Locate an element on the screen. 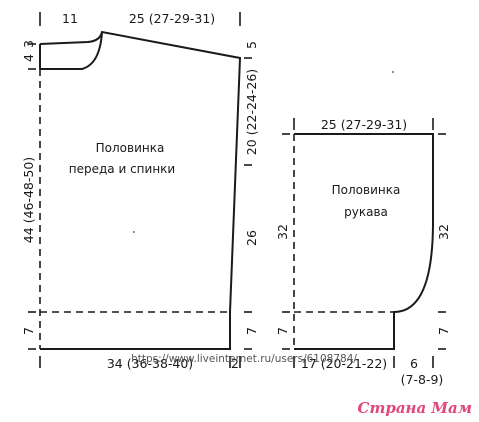  dim-body-right-hem: 7 is located at coordinates (251, 331).